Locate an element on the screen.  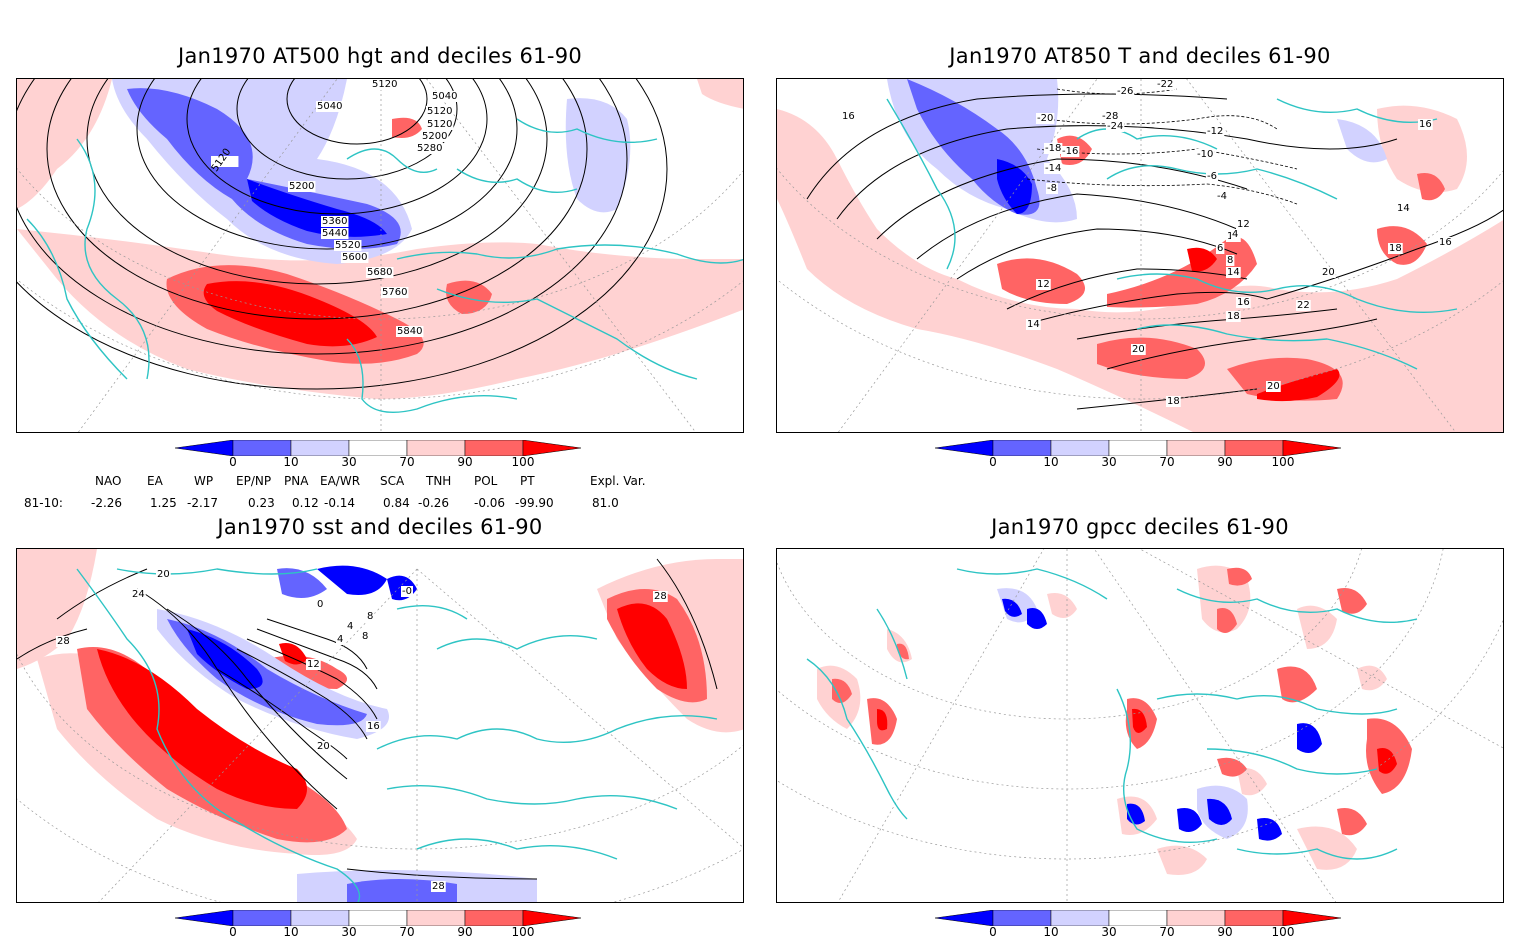
contour-label: 4 is located at coordinates (350, 626).